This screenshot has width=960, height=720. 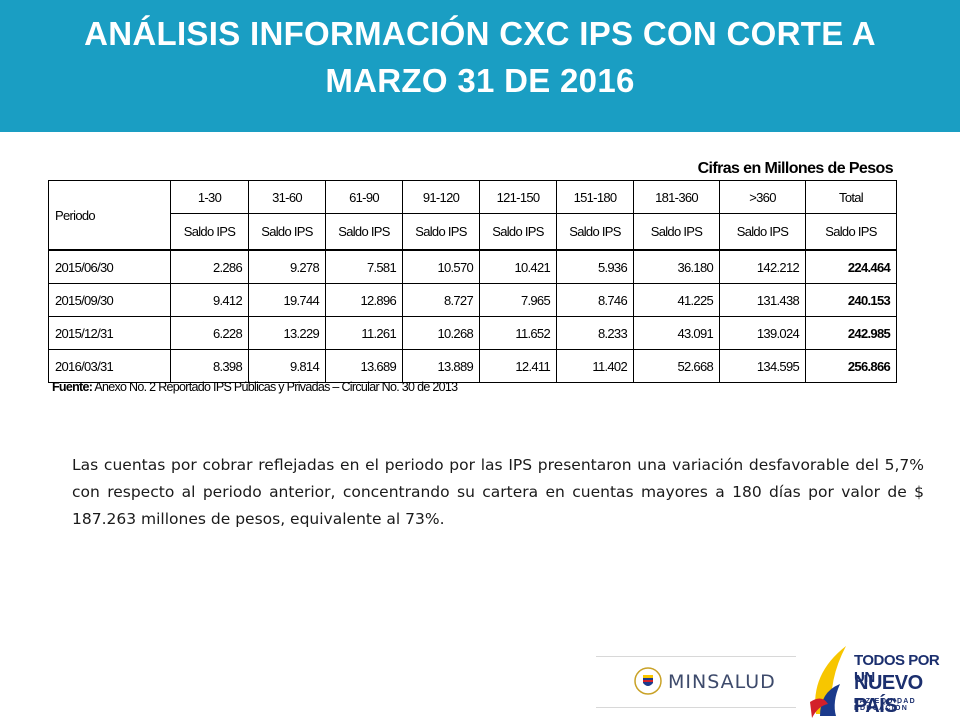 What do you see at coordinates (518, 266) in the screenshot?
I see `value-cell: 10.421` at bounding box center [518, 266].